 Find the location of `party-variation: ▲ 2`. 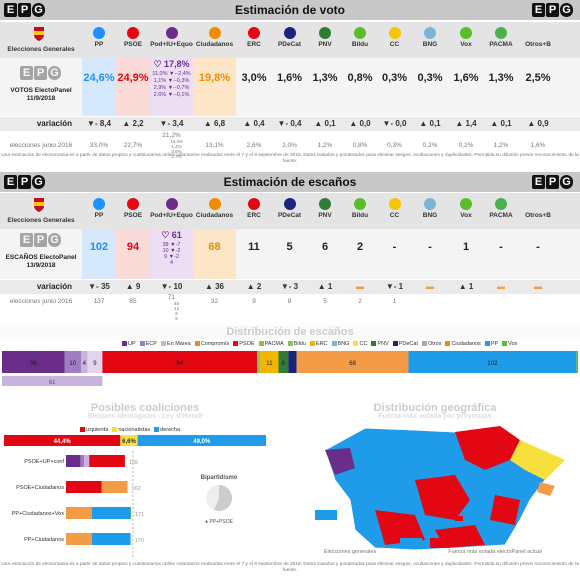

party-variation: ▲ 2 is located at coordinates (254, 286).